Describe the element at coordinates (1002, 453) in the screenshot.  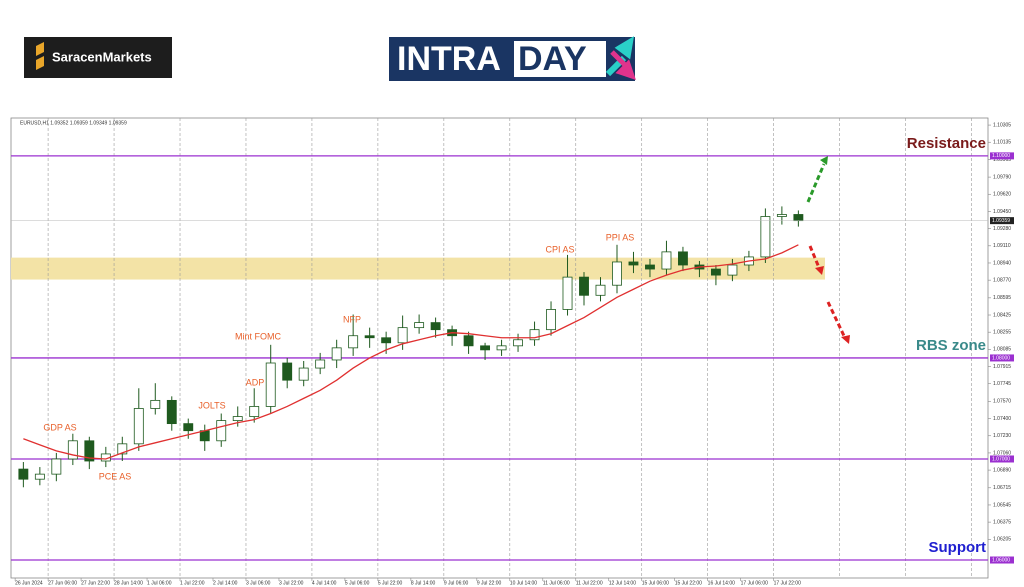
I see `y-tick-label: 1.07060` at that location.